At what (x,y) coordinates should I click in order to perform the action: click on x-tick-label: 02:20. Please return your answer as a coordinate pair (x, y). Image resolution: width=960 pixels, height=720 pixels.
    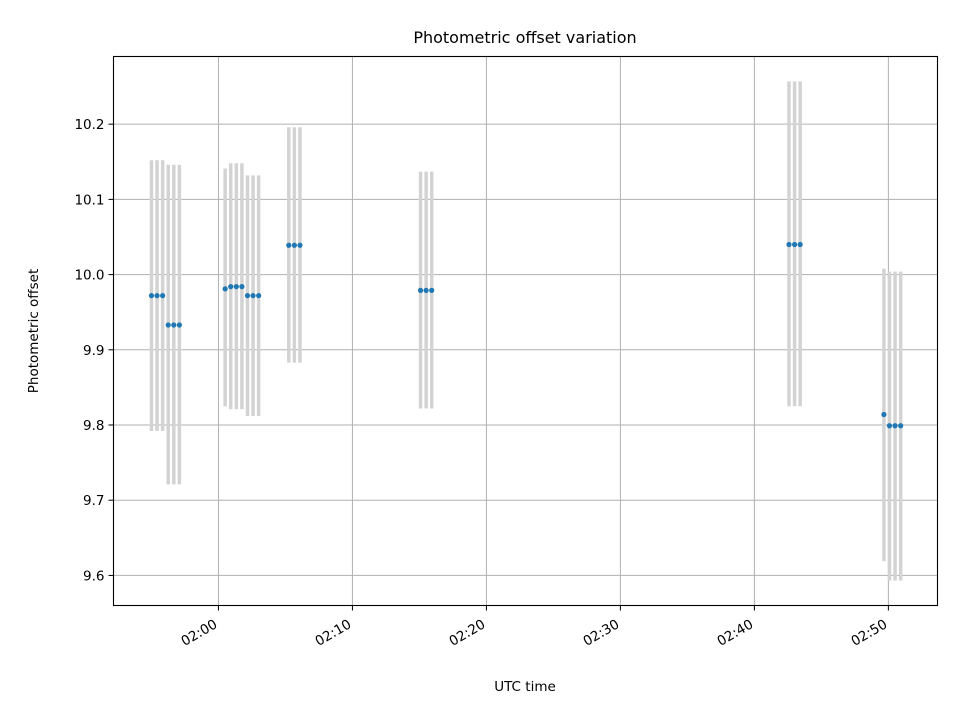
    Looking at the image, I should click on (468, 632).